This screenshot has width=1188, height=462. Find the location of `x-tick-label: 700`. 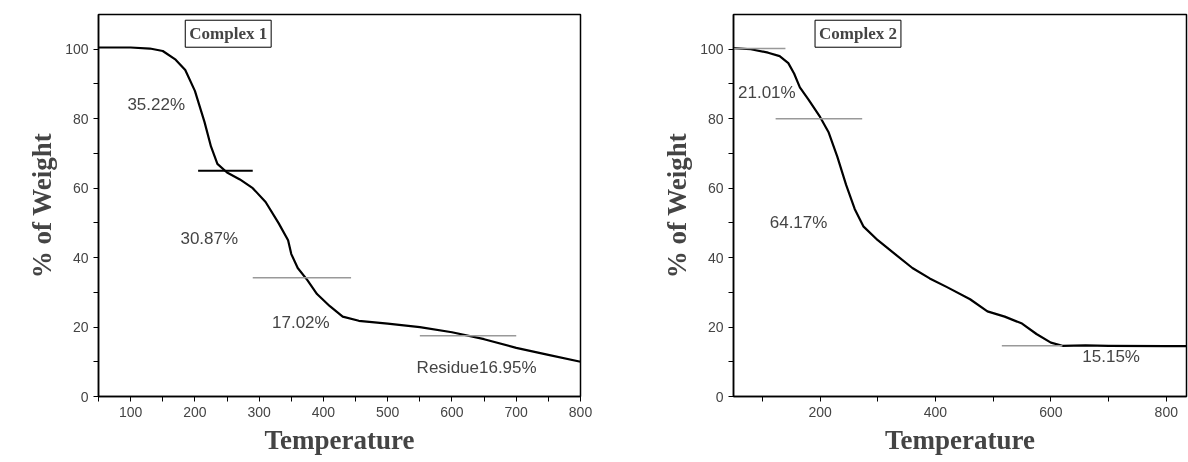

x-tick-label: 700 is located at coordinates (516, 411).